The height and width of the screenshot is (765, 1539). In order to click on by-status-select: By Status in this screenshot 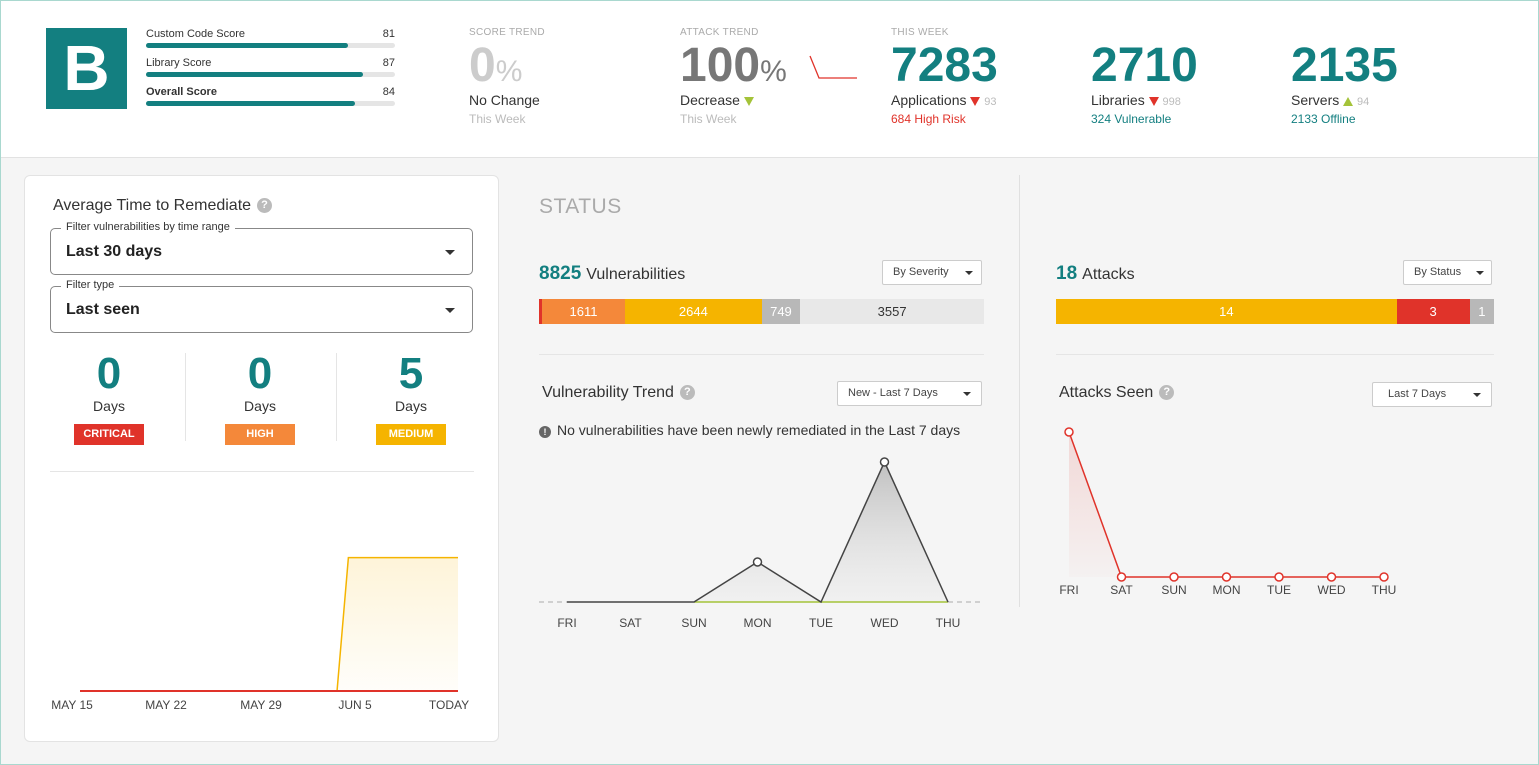, I will do `click(1447, 272)`.